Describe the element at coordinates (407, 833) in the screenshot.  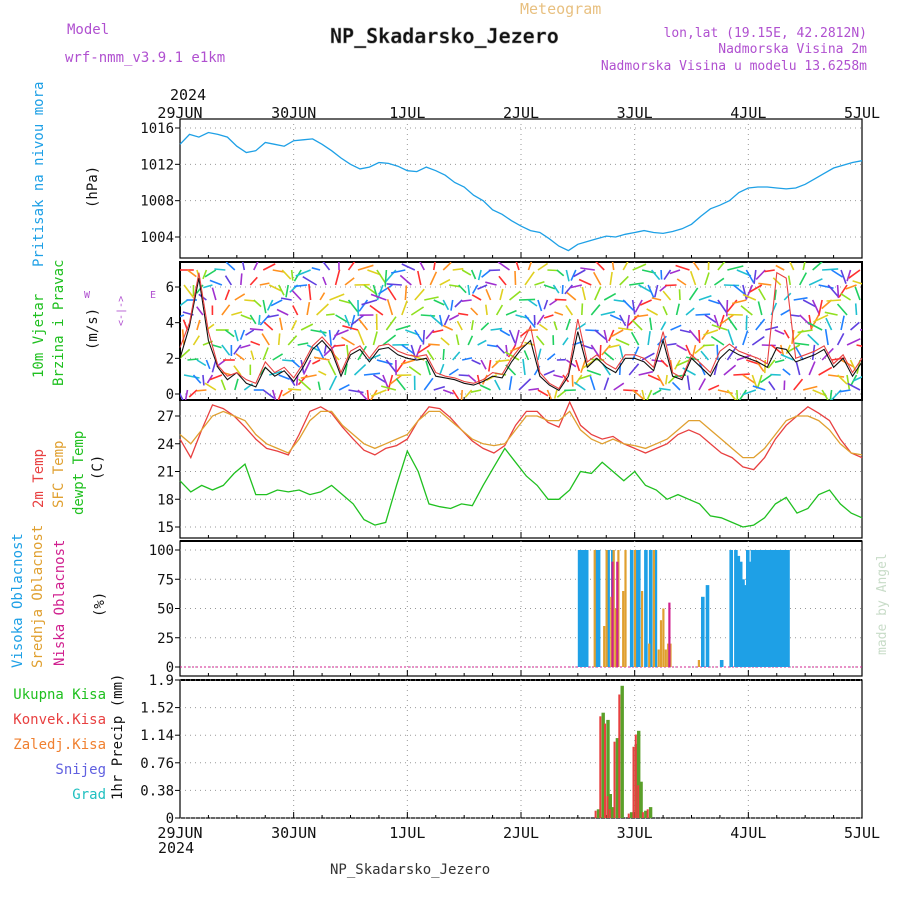
I see `x-tick-label-bottom: 1JUL` at that location.